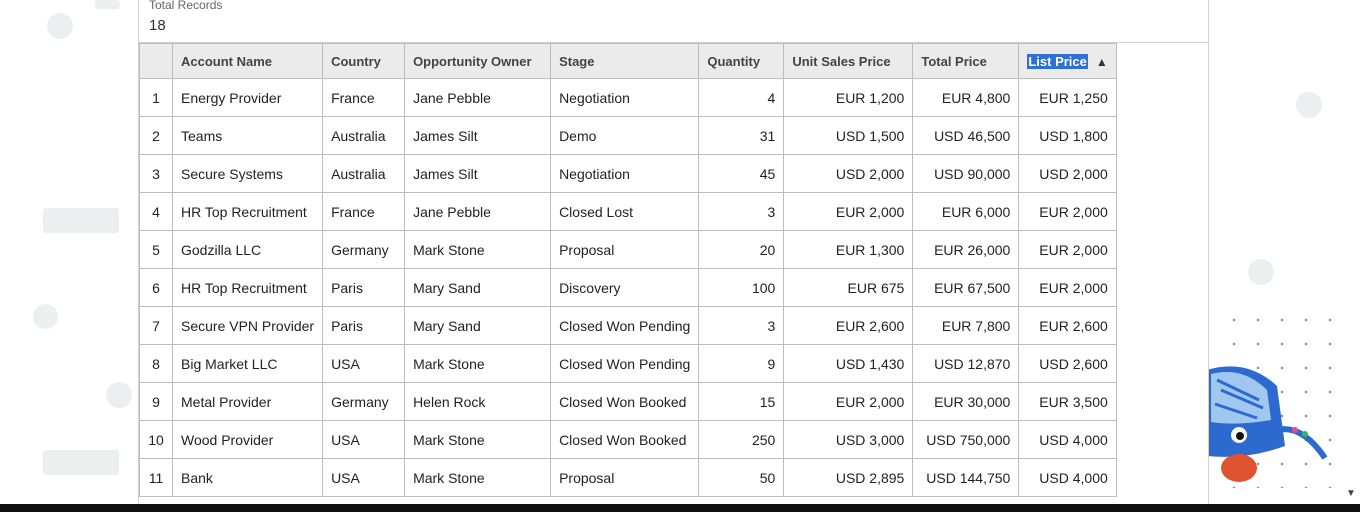 This screenshot has width=1360, height=512. Describe the element at coordinates (247, 135) in the screenshot. I see `cell-account-name: Teams` at that location.